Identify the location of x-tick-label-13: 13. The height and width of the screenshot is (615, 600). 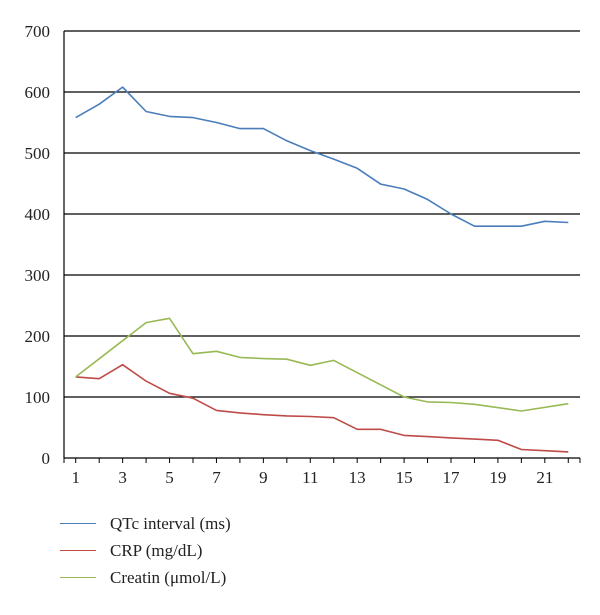
(357, 477).